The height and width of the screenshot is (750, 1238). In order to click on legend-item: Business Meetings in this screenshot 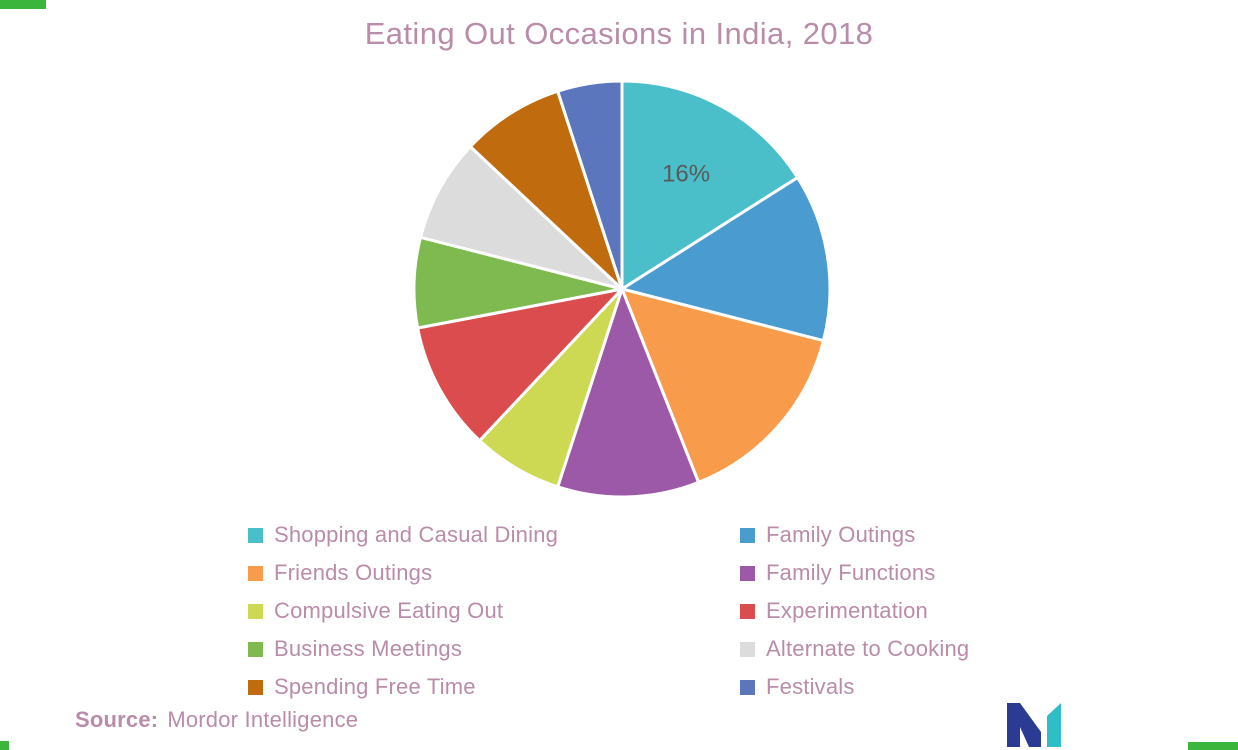, I will do `click(494, 649)`.